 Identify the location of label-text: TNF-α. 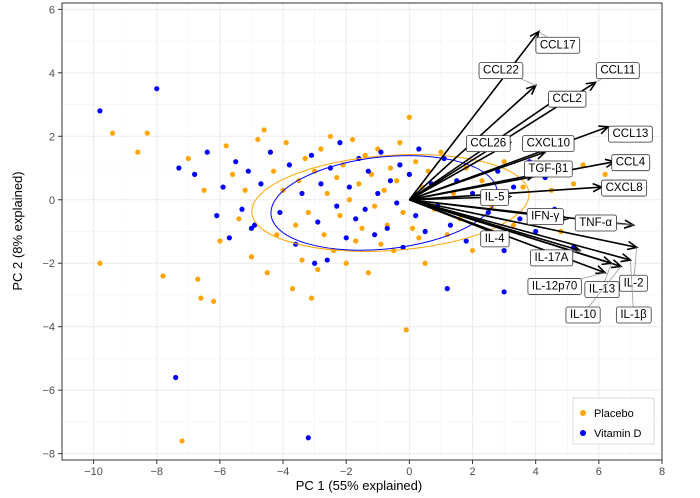
(595, 223).